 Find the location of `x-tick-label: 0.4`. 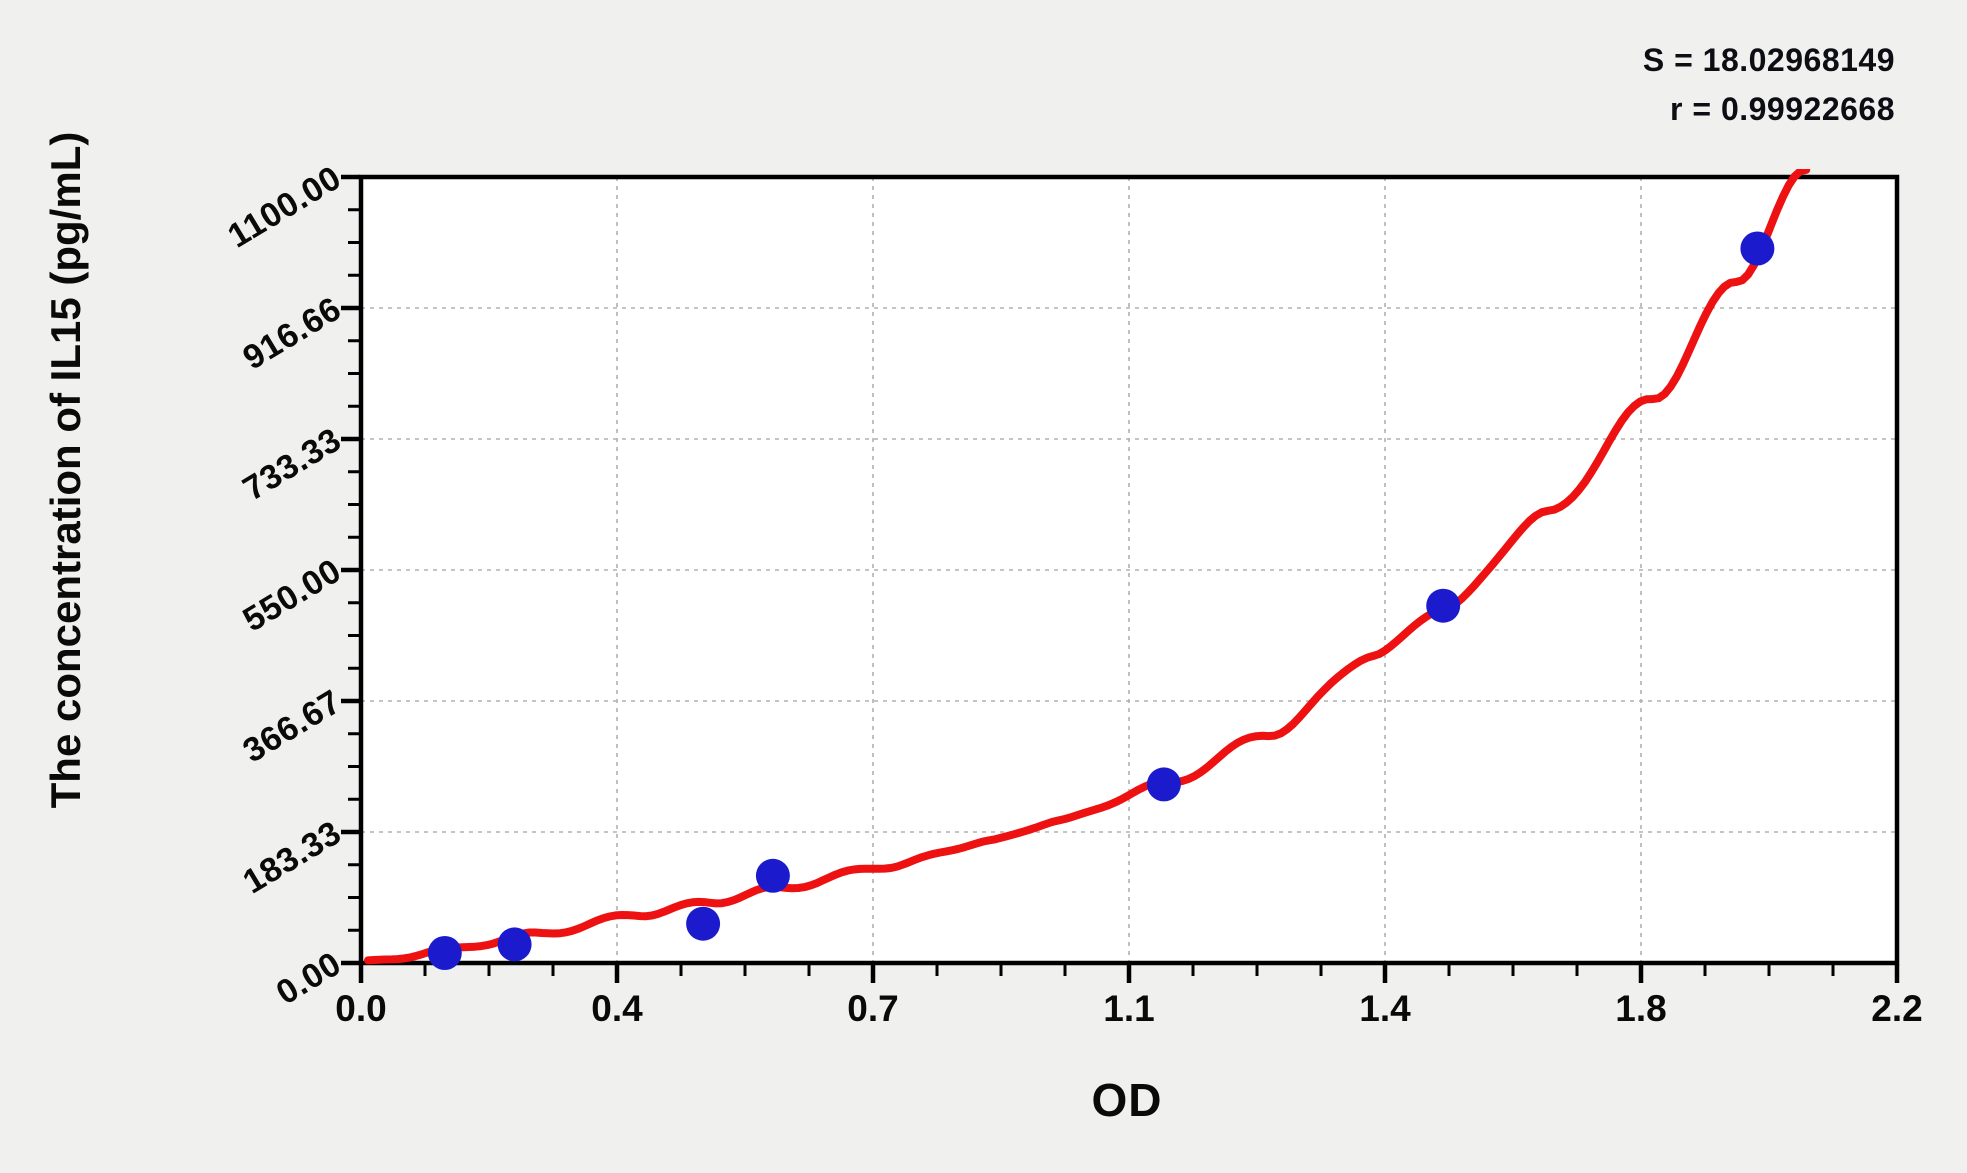

x-tick-label: 0.4 is located at coordinates (617, 1008).